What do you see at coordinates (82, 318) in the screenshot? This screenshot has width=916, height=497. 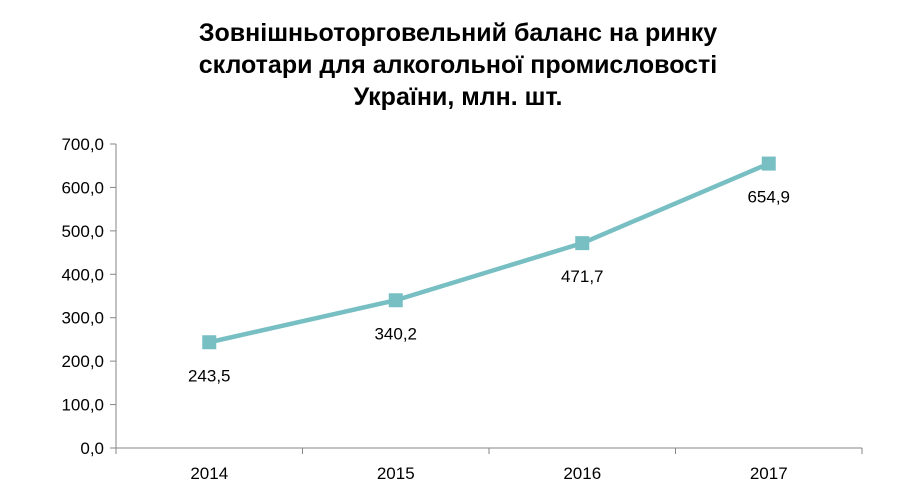 I see `y-tick-label: 300,0` at bounding box center [82, 318].